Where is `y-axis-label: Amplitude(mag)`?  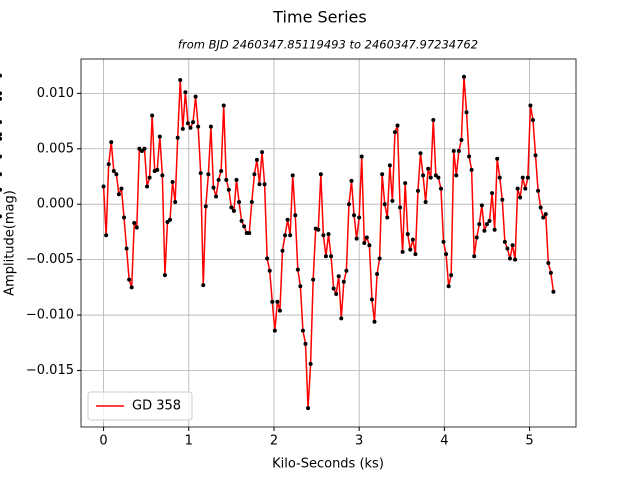
y-axis-label: Amplitude(mag) is located at coordinates (10, 243).